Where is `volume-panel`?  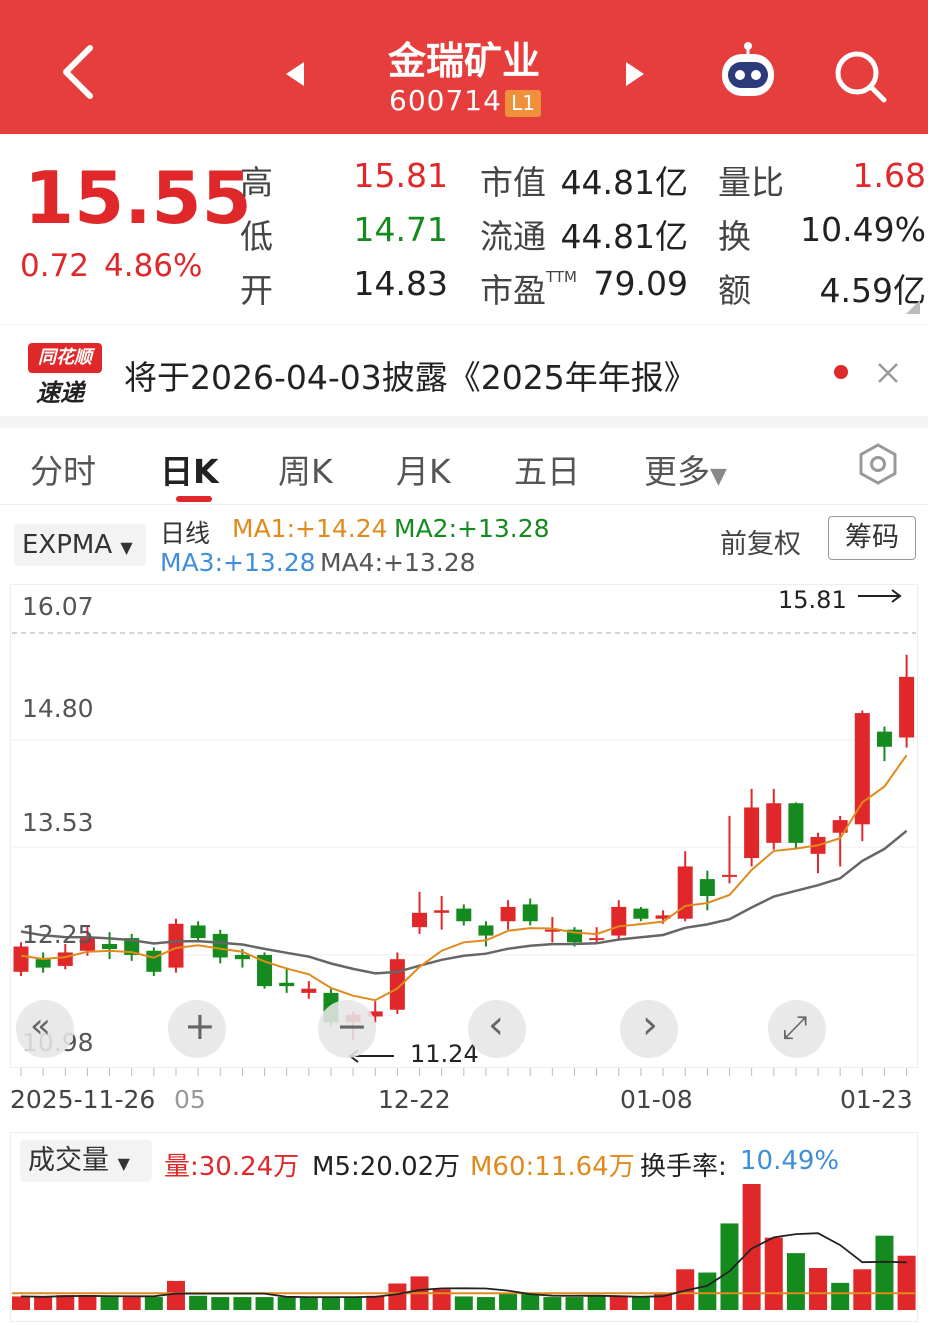 volume-panel is located at coordinates (464, 1227).